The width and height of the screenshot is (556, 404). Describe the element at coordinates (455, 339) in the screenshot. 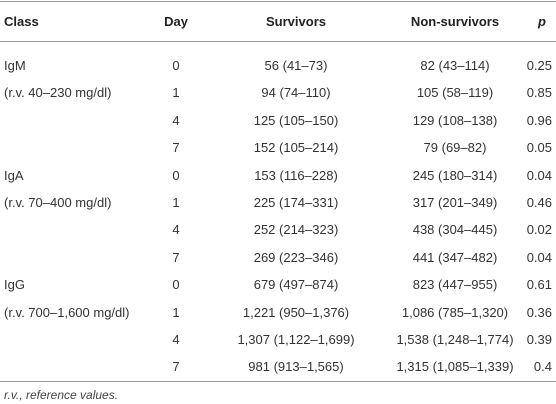

I see `cell-non-survivors: 1,538 (1,248–1,774)` at that location.